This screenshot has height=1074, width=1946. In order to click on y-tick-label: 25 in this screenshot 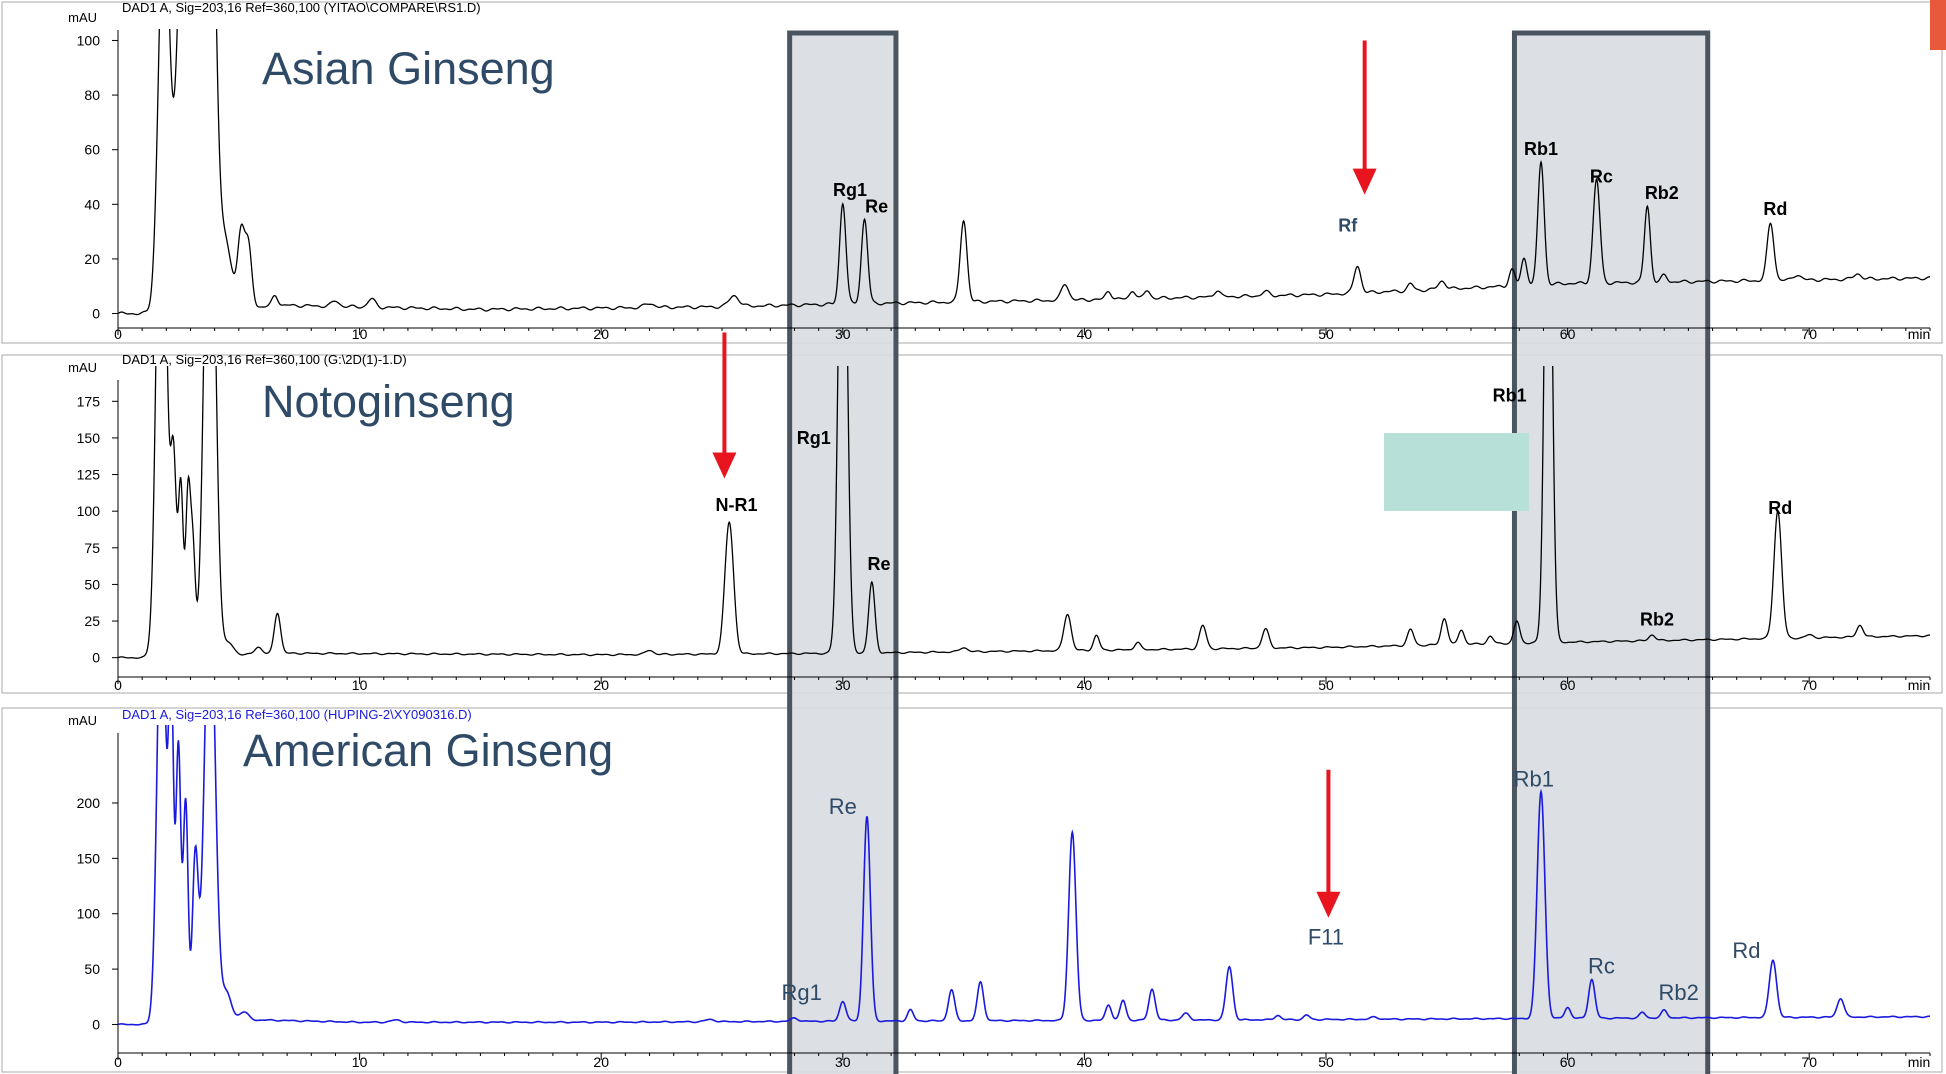, I will do `click(92, 621)`.